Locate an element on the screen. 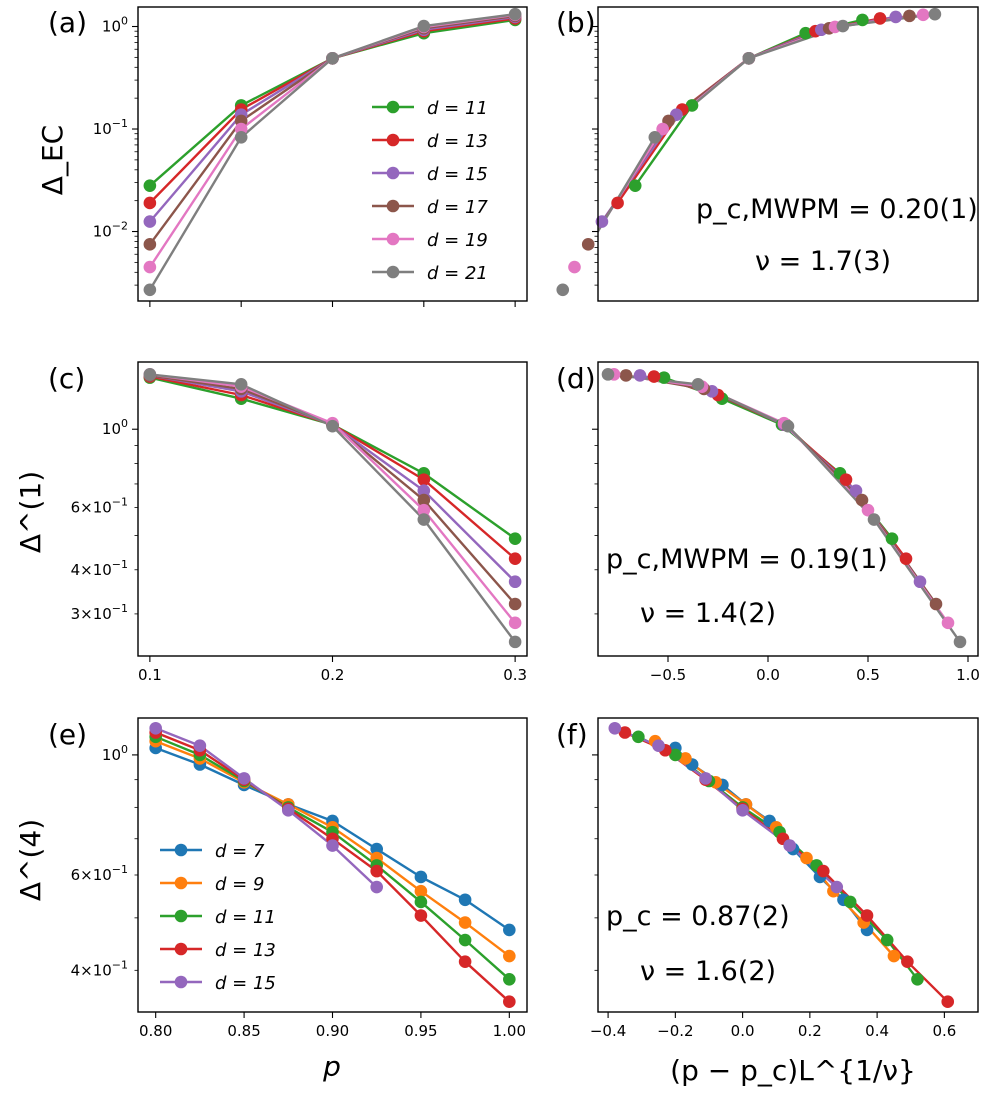 This screenshot has height=1096, width=997. panel-f-annotation: p_c = 0.87(2) is located at coordinates (698, 916).